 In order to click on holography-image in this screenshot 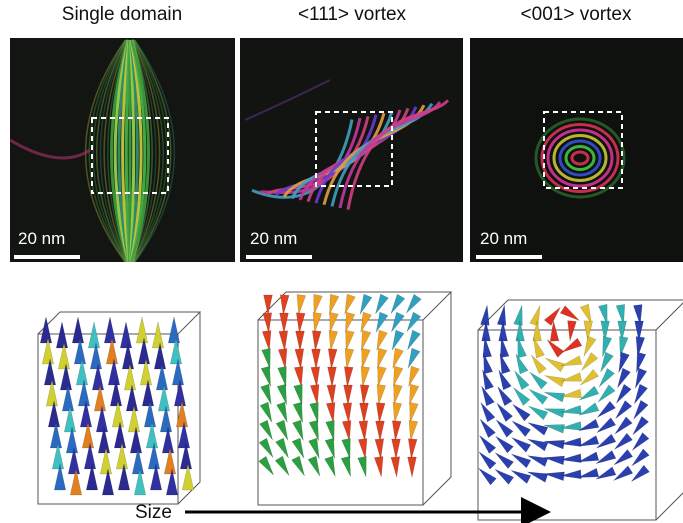, I will do `click(351, 150)`.